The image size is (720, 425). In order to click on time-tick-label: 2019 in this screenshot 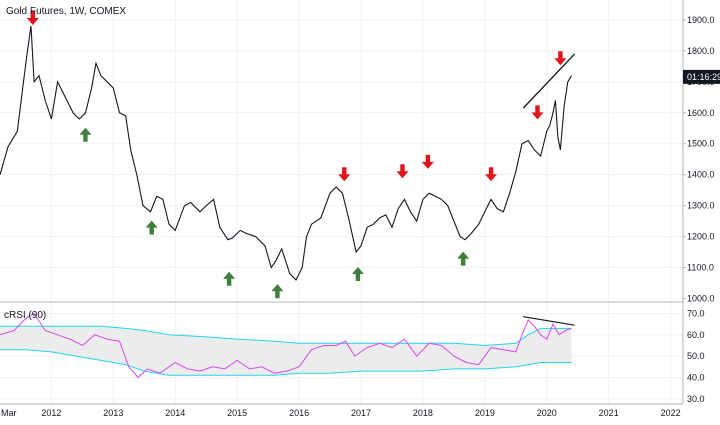, I will do `click(485, 413)`.